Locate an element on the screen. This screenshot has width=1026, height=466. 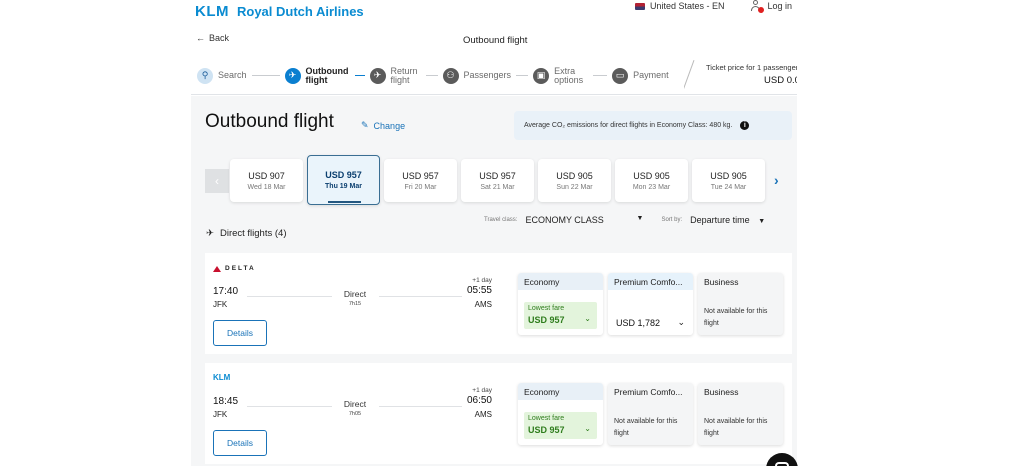
date-next-button: › is located at coordinates (776, 180).